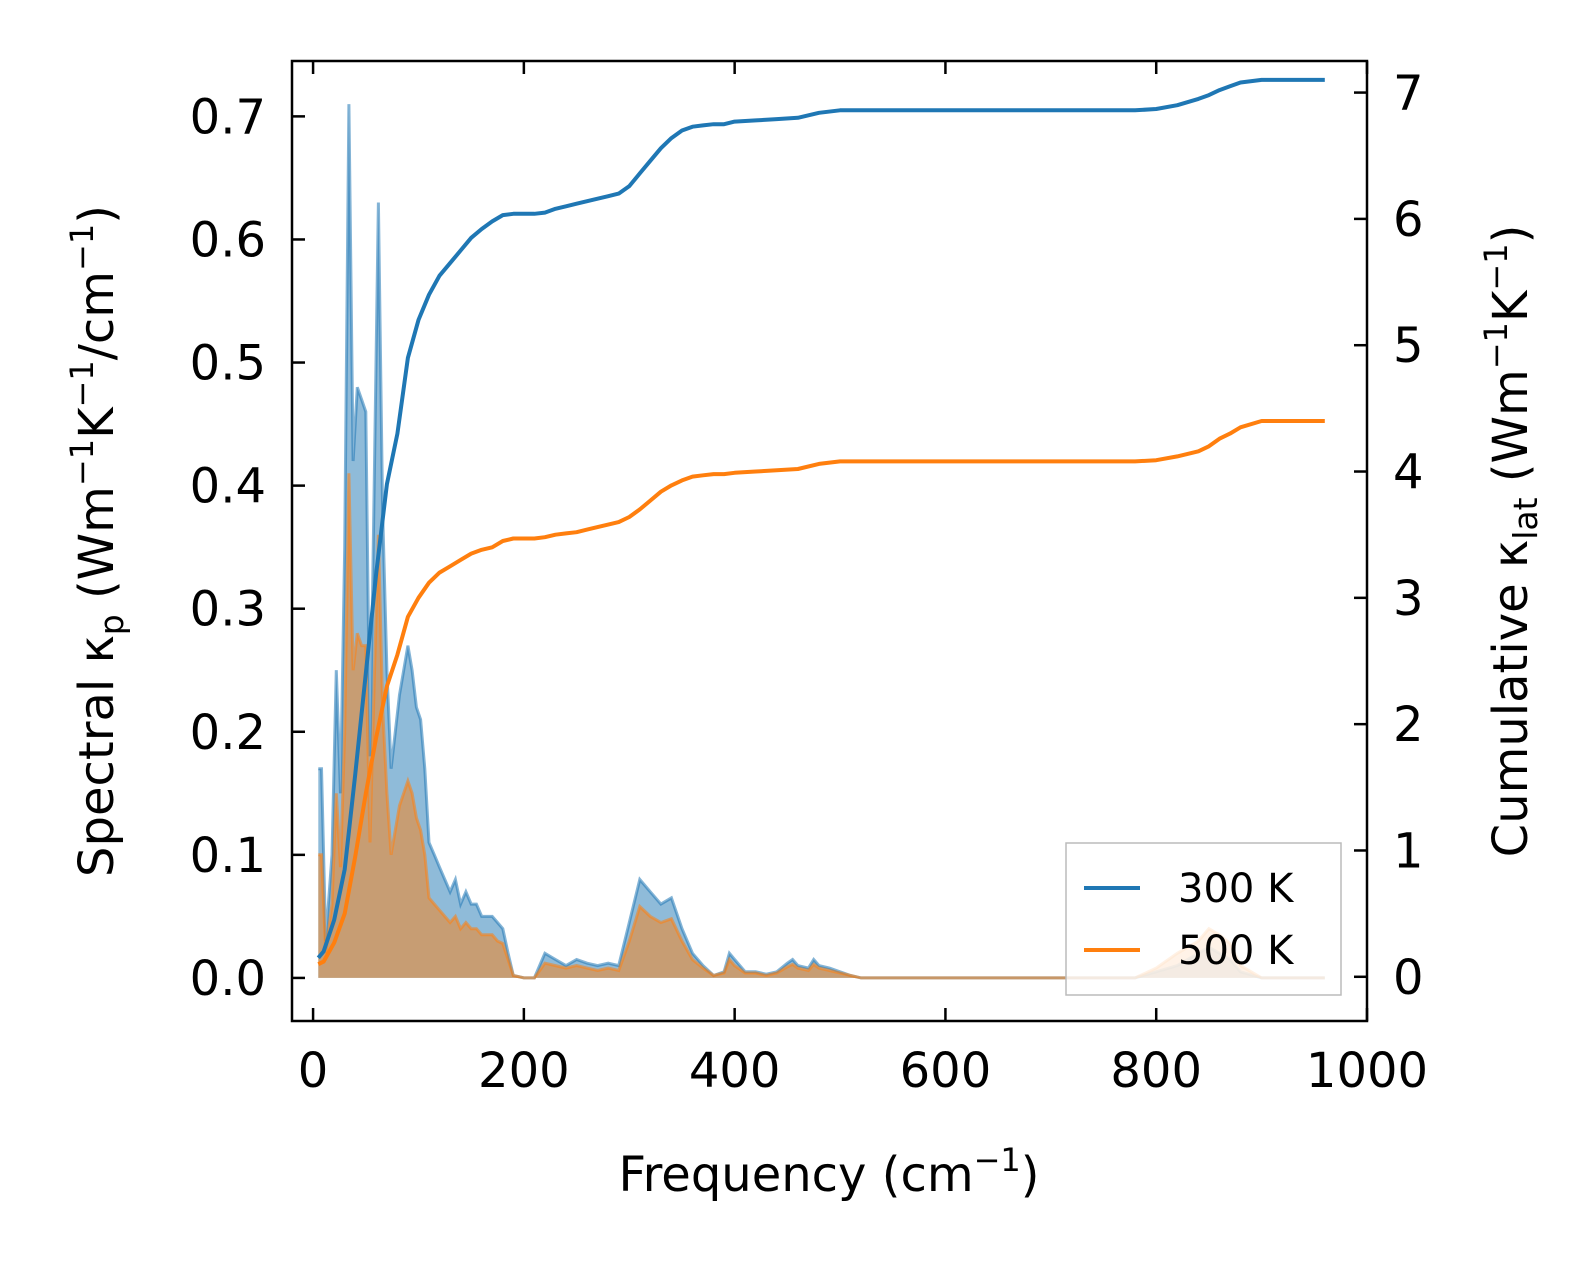  Describe the element at coordinates (828, 1172) in the screenshot. I see `x-axis-title: Frequency (cm−1)` at that location.